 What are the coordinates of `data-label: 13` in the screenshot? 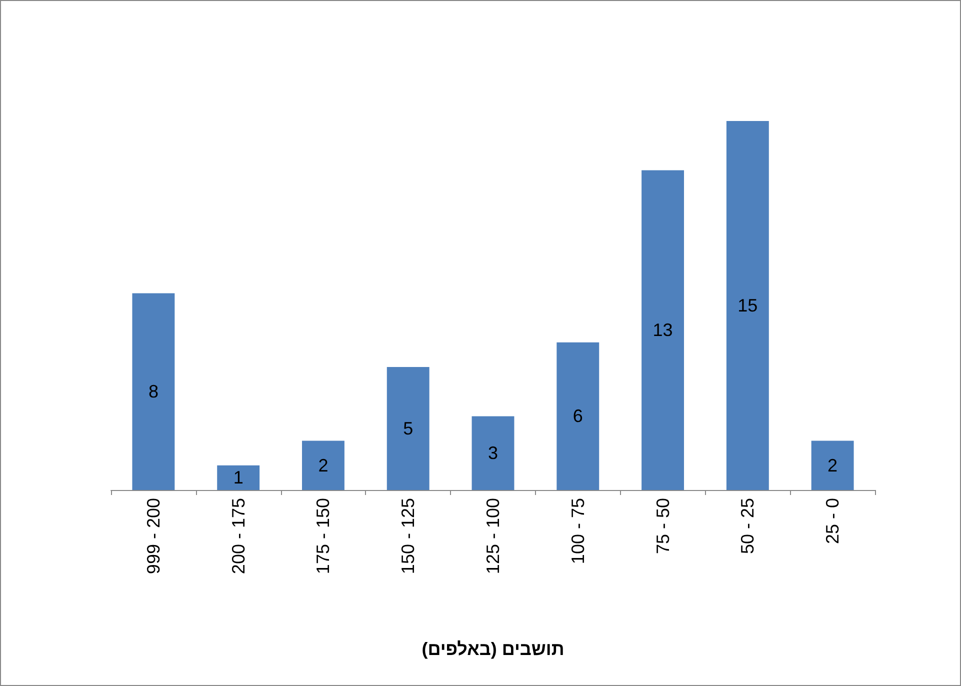 It's located at (662, 330).